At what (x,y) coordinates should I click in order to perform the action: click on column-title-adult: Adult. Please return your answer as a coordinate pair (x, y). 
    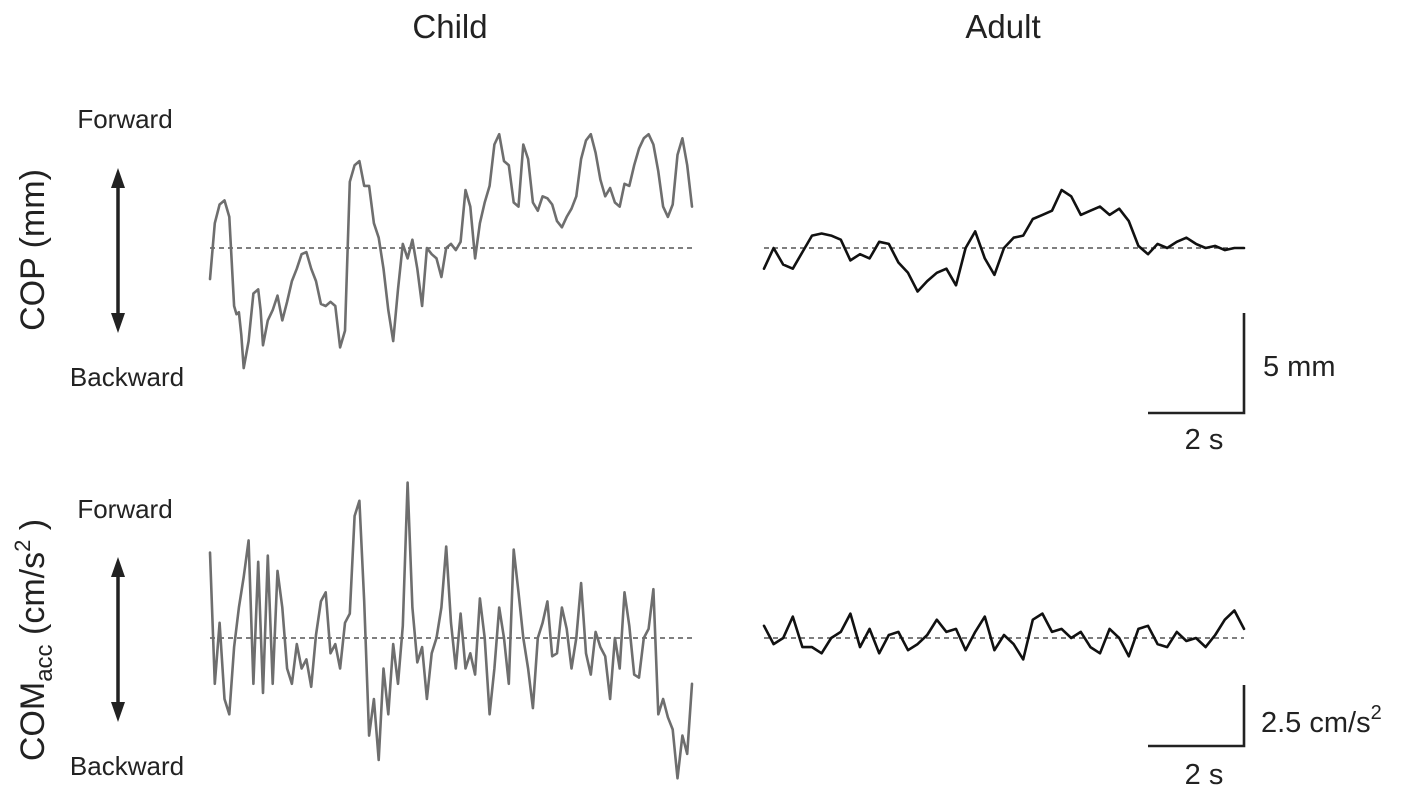
    Looking at the image, I should click on (1002, 26).